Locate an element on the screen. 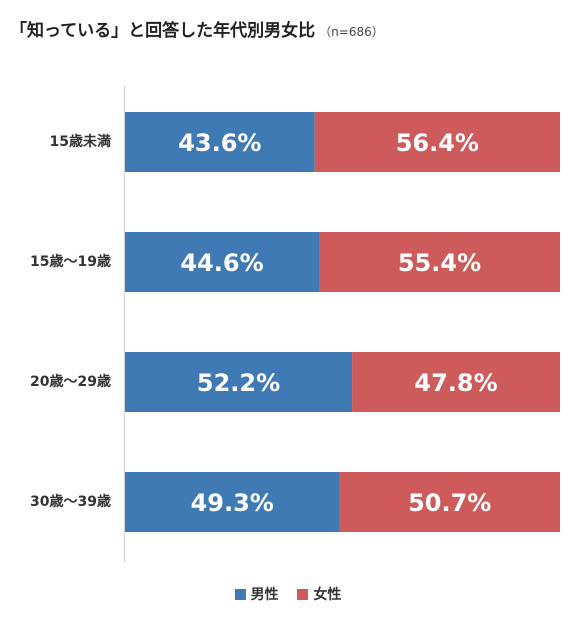 The image size is (576, 620). category-label: 15歳～19歳 is located at coordinates (70, 261).